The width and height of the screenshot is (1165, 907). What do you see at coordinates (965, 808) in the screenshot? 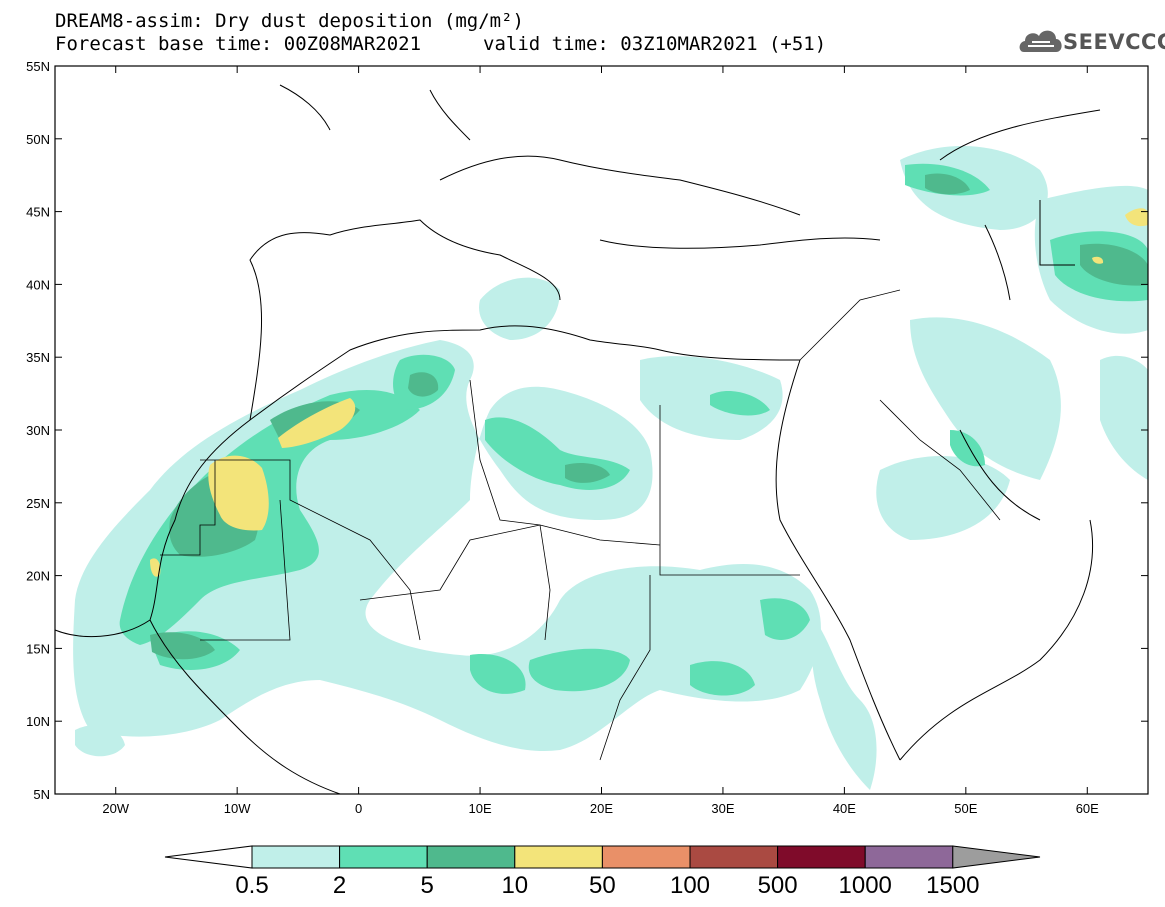
I see `lon-tick-label: 50E` at bounding box center [965, 808].